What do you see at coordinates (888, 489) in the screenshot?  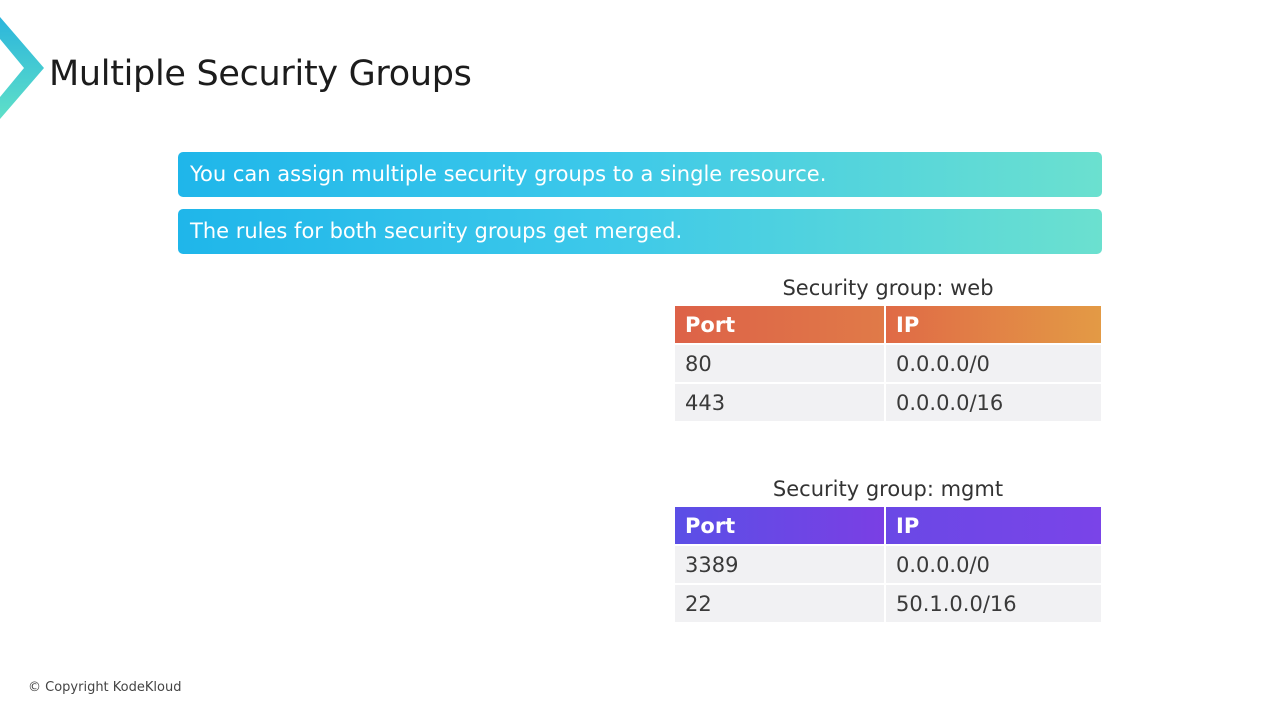 I see `security-group-caption: Security group: mgmt` at bounding box center [888, 489].